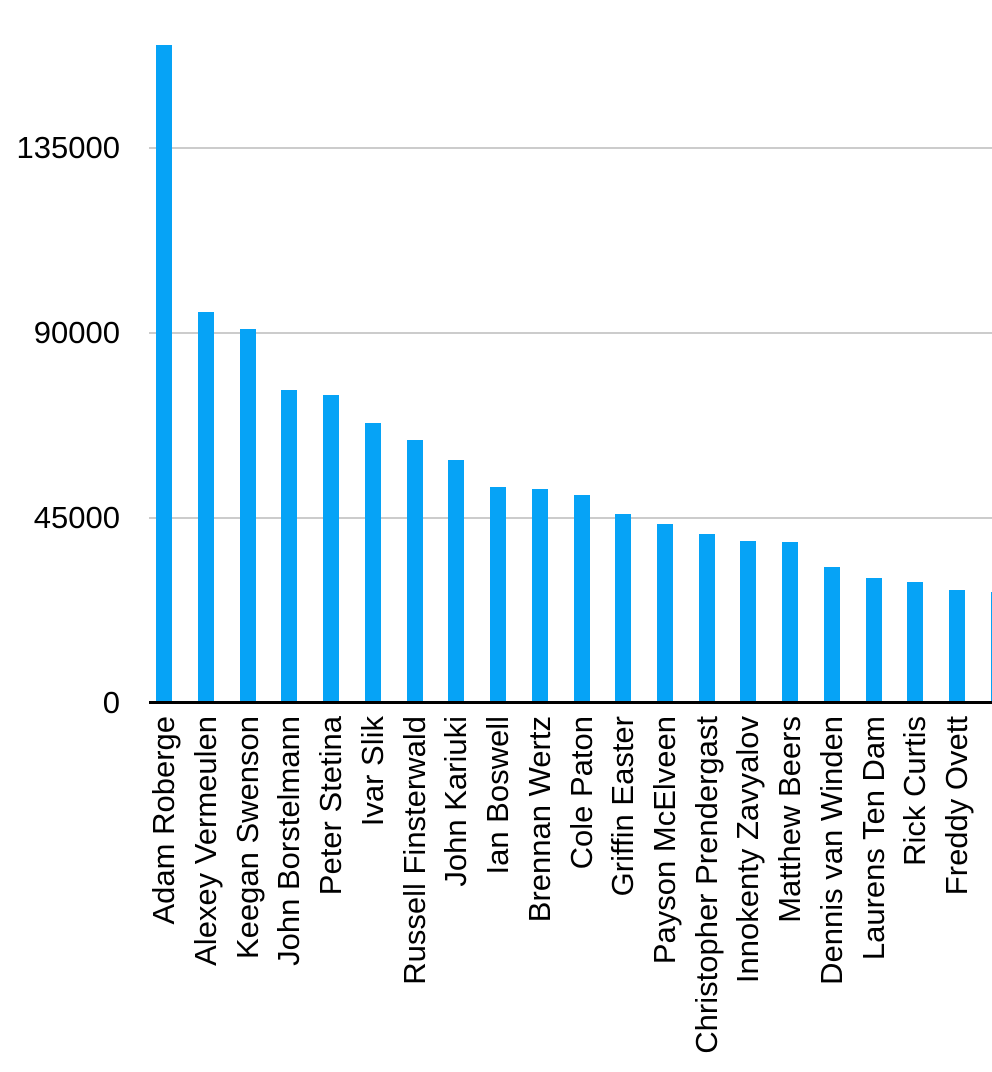  Describe the element at coordinates (873, 838) in the screenshot. I see `x-label-laurens-ten-dam: Laurens Ten Dam` at that location.